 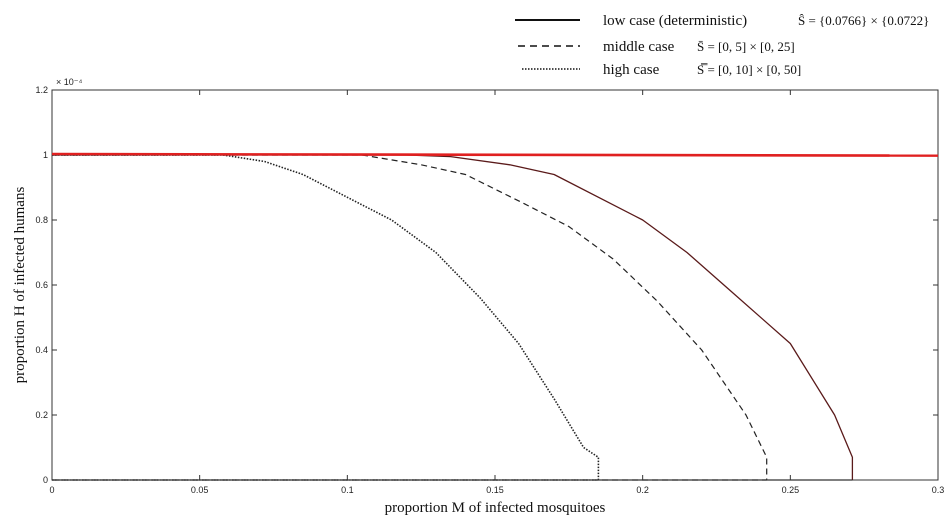 I want to click on x-tick-label: 0.2, so click(x=642, y=490).